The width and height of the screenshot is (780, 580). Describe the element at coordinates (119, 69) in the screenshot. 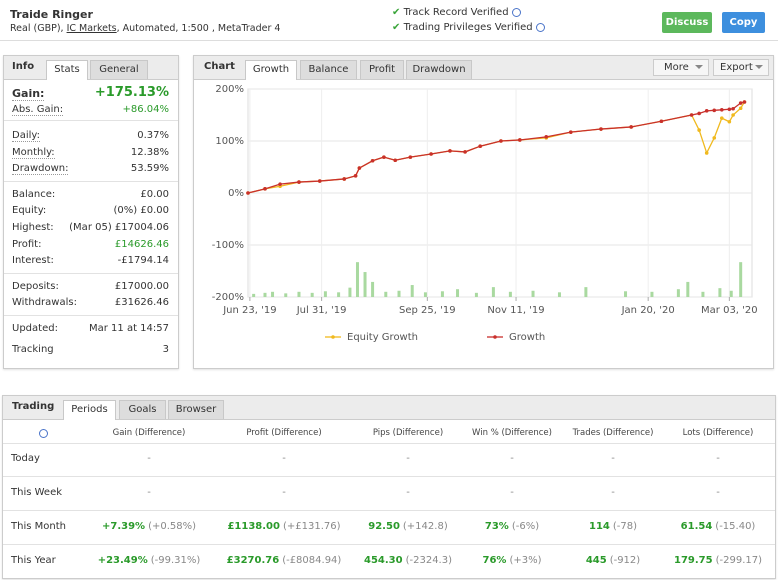

I see `tab: General` at that location.